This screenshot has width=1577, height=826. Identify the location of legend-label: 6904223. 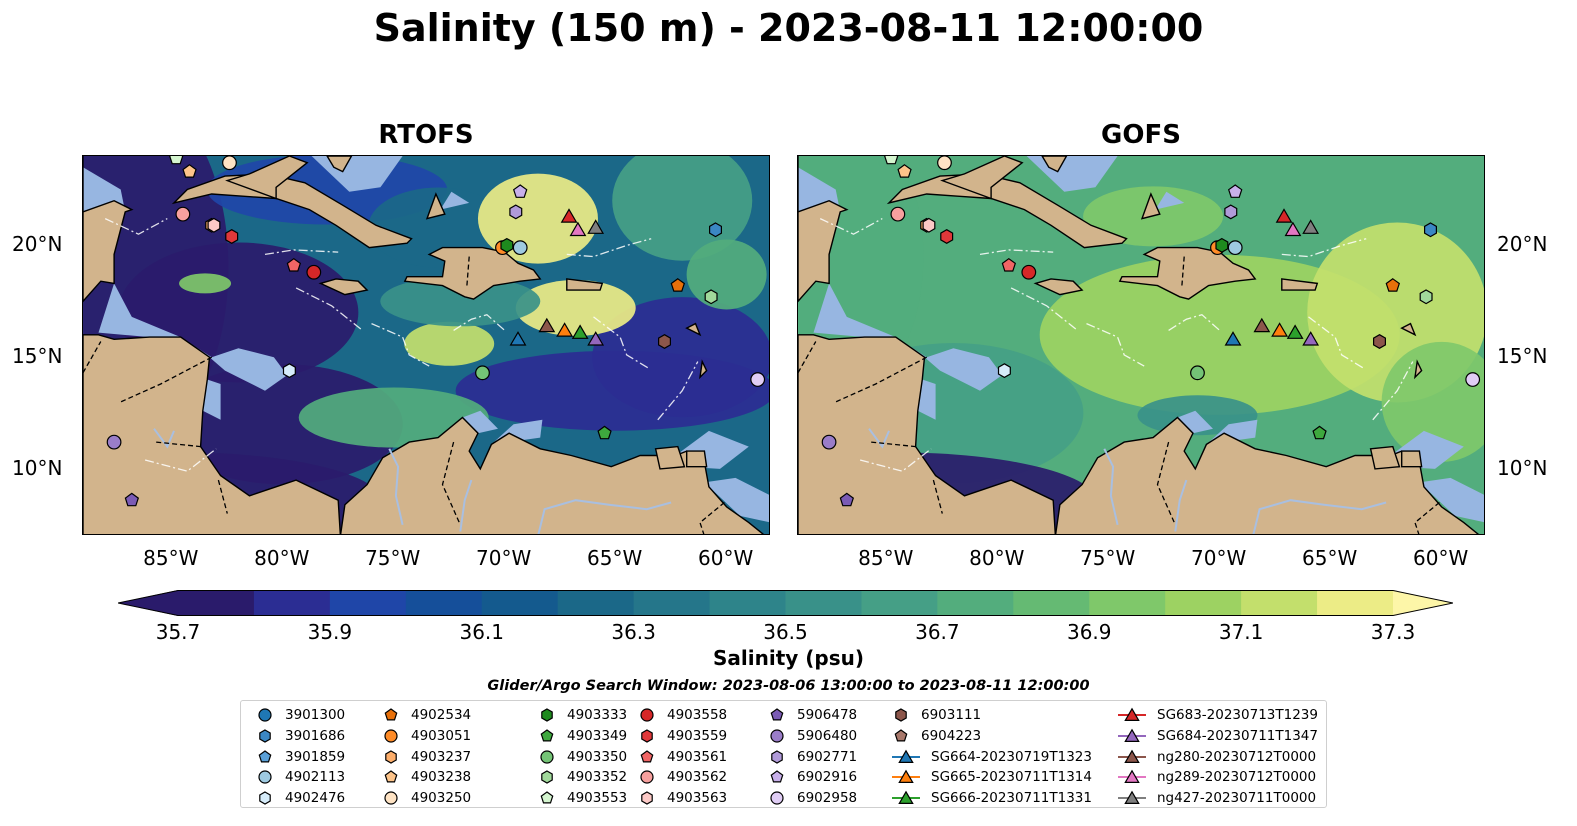
(951, 735).